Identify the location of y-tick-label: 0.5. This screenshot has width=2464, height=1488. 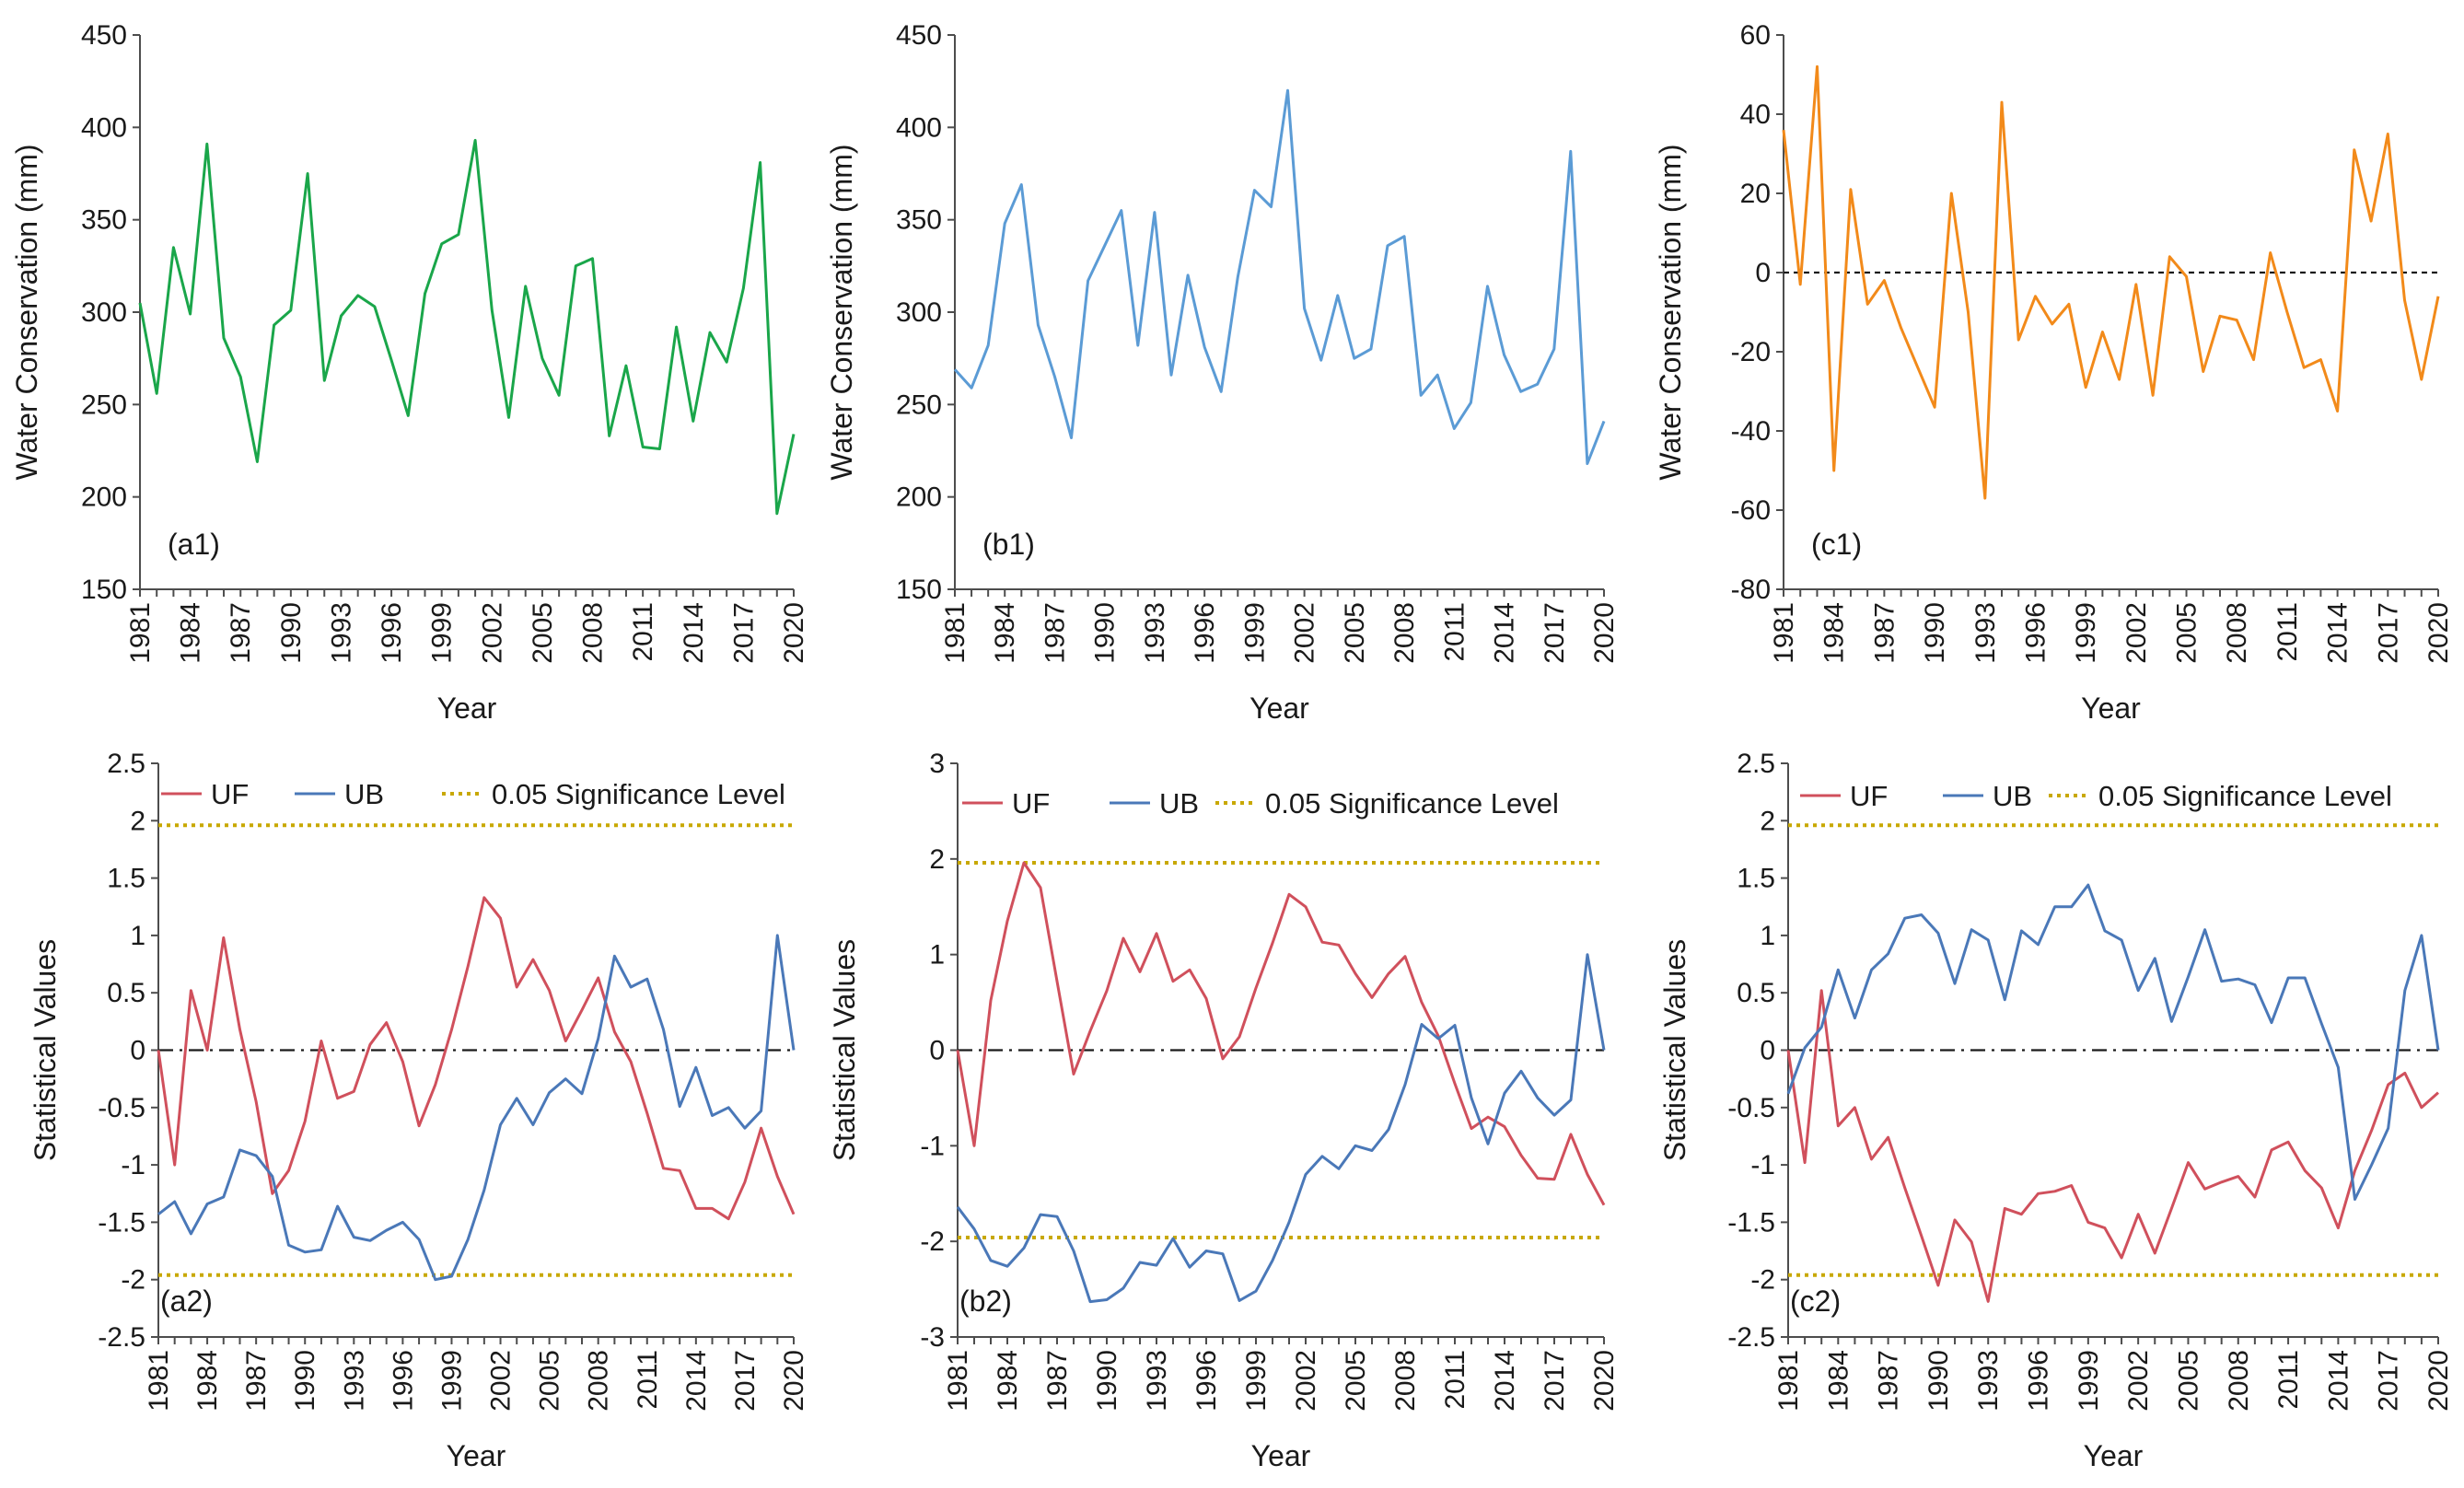
(1756, 993).